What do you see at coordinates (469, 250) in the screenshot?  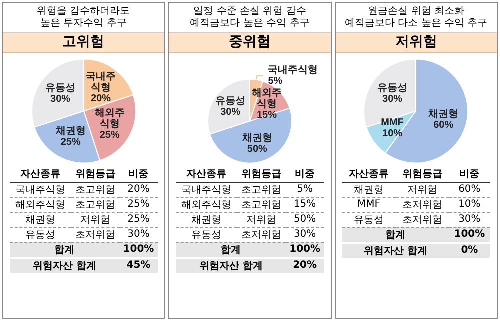 I see `text: 0%` at bounding box center [469, 250].